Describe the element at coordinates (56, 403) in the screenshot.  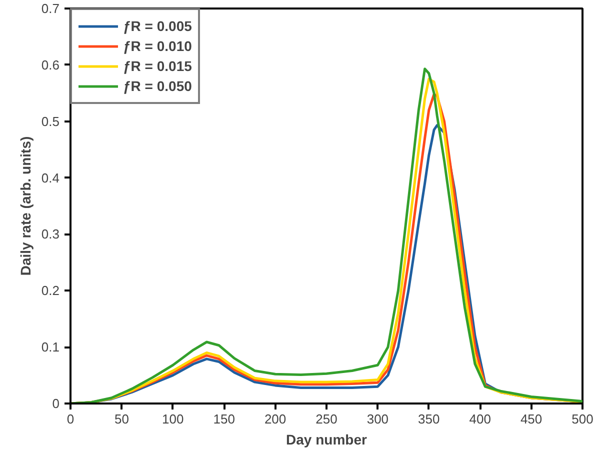
I see `y-tick-label: 0` at that location.